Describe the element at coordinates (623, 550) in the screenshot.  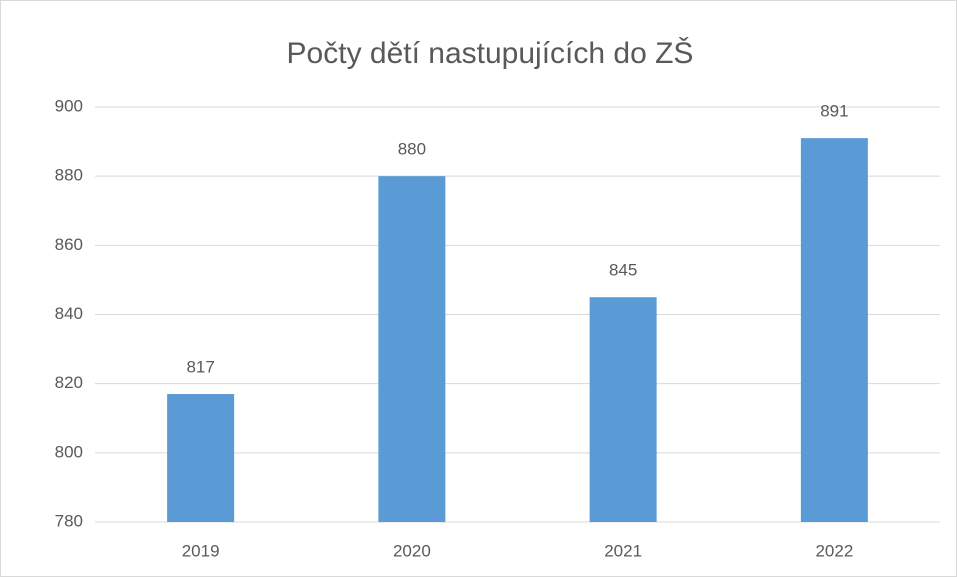
I see `x-tick-label: 2021` at that location.